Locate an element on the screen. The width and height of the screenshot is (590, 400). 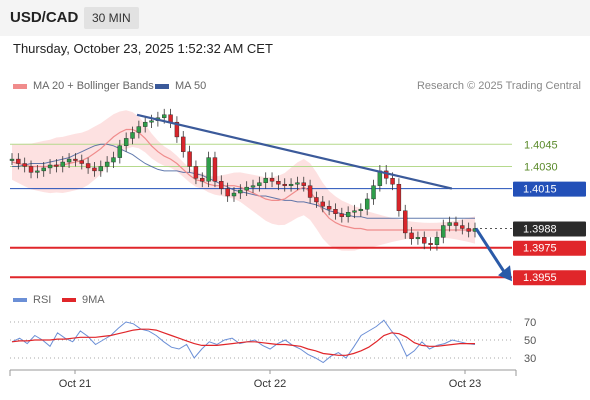
level-tag-1.4015 is located at coordinates (549, 189).